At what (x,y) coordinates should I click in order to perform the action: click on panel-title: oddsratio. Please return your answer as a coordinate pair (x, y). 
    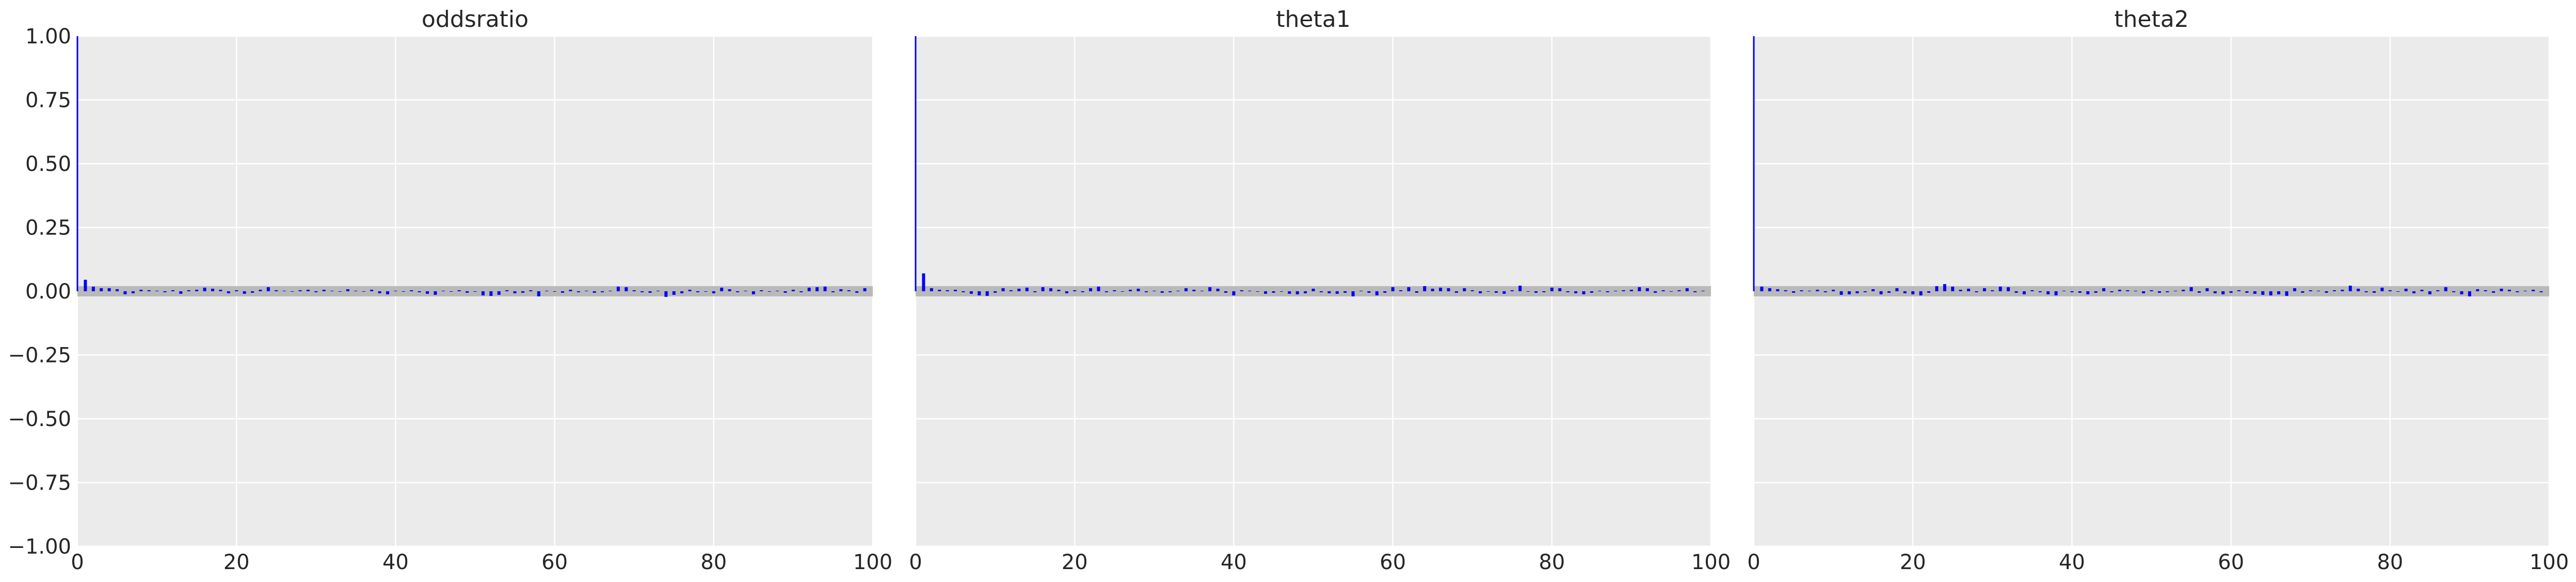
    Looking at the image, I should click on (475, 20).